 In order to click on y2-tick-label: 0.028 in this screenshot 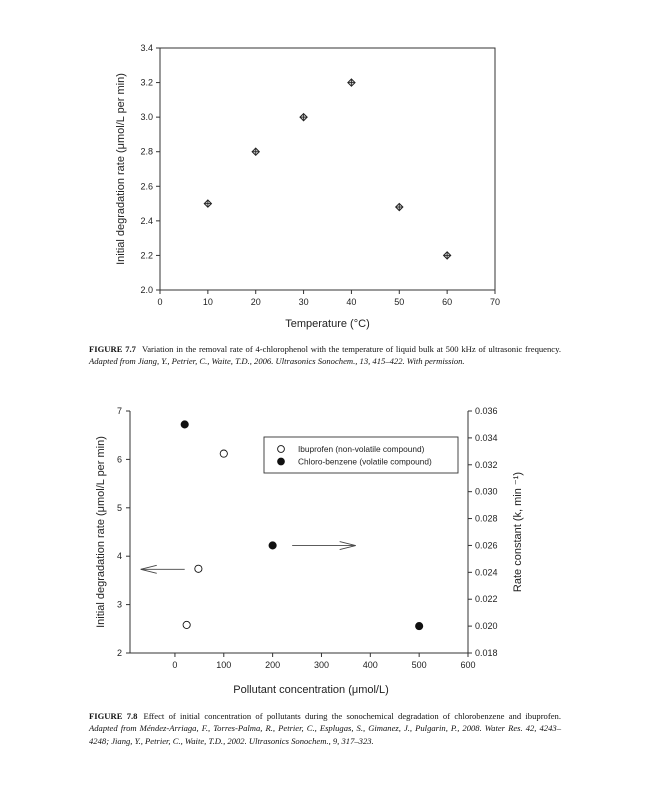, I will do `click(486, 519)`.